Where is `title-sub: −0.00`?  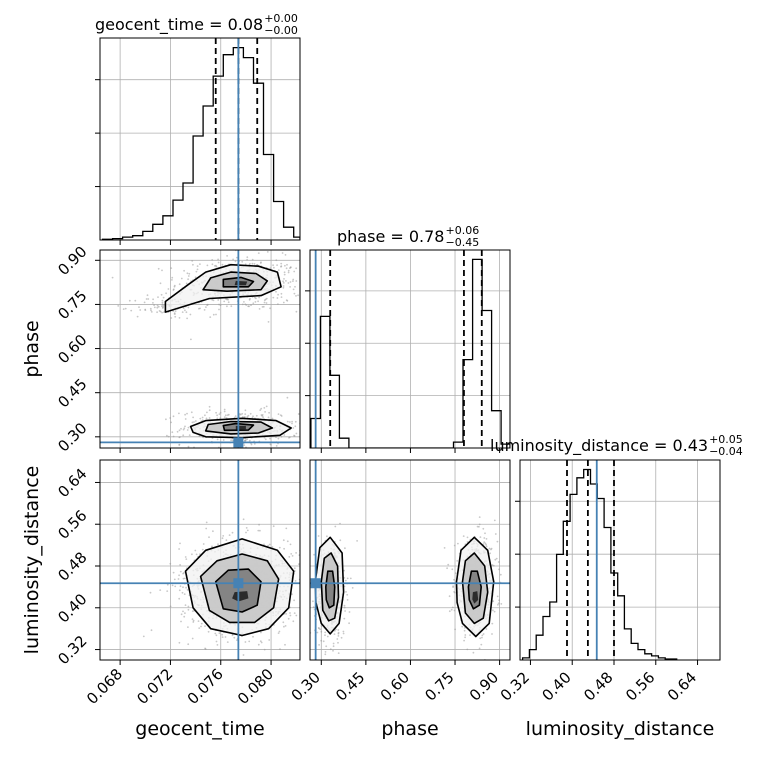 title-sub: −0.00 is located at coordinates (281, 30).